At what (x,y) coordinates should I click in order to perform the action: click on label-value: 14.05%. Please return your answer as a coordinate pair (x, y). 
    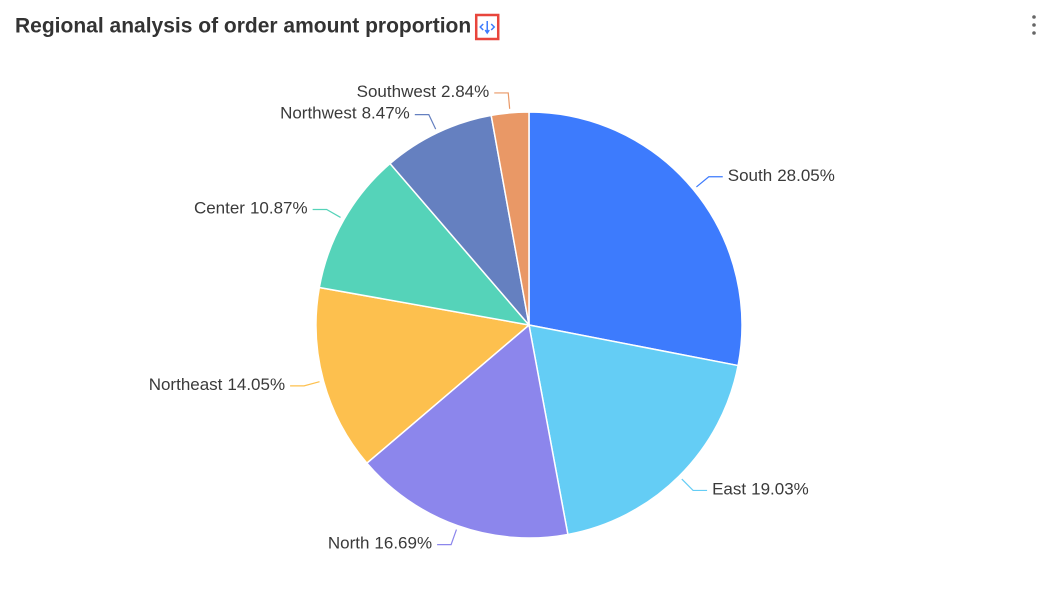
    Looking at the image, I should click on (256, 384).